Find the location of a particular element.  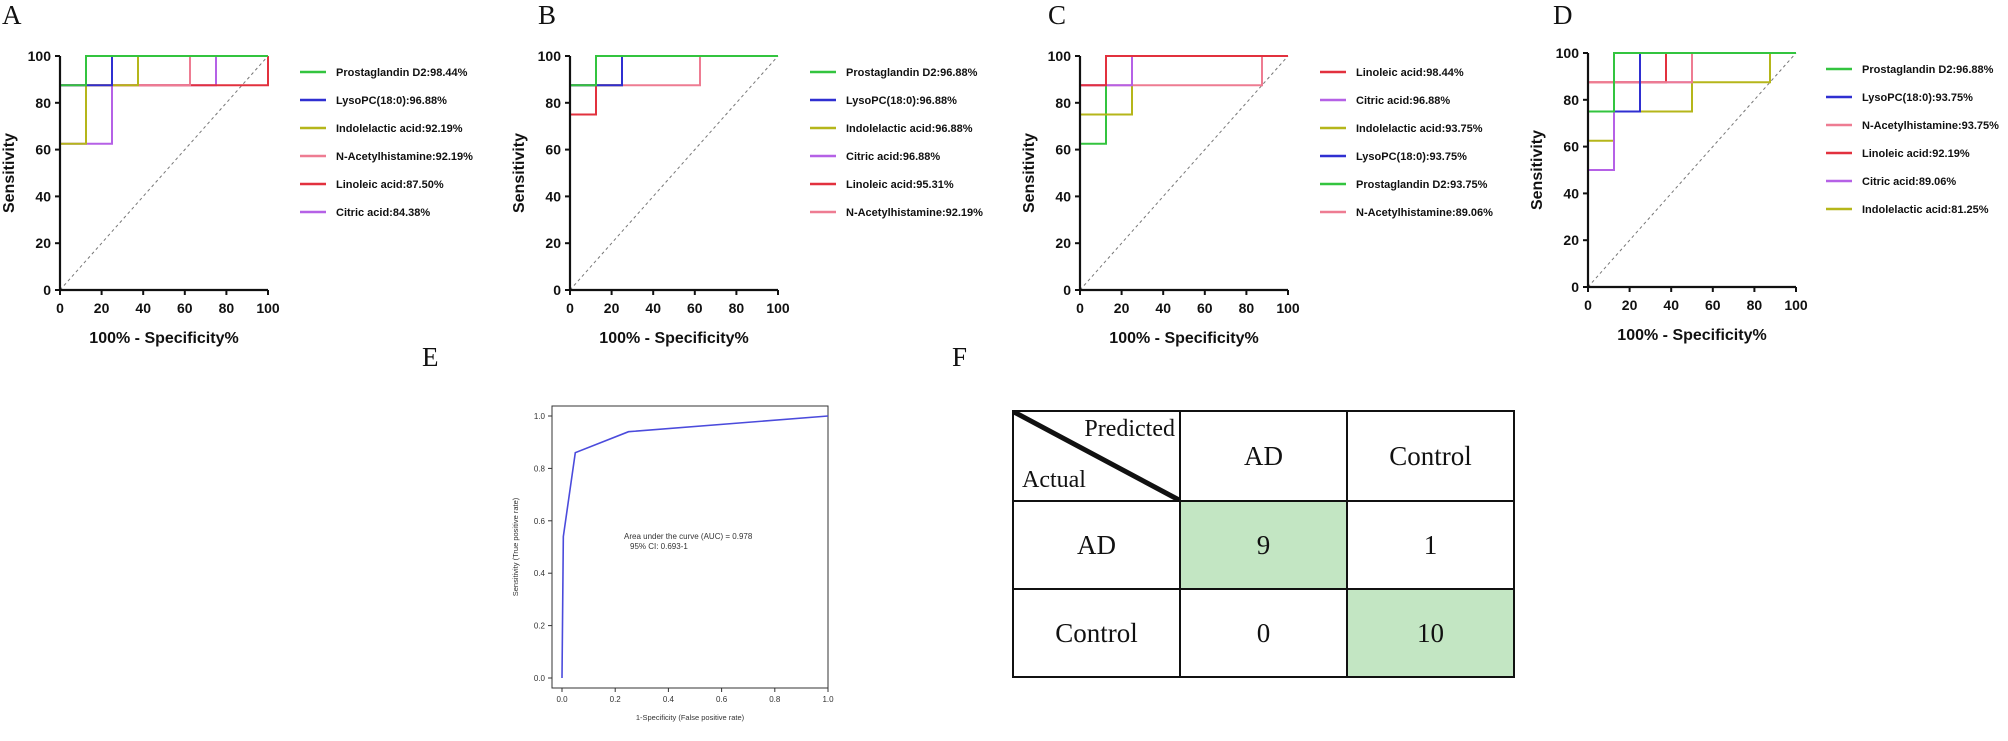

confusion-corner-cell: Predicted Actual is located at coordinates (1096, 456).